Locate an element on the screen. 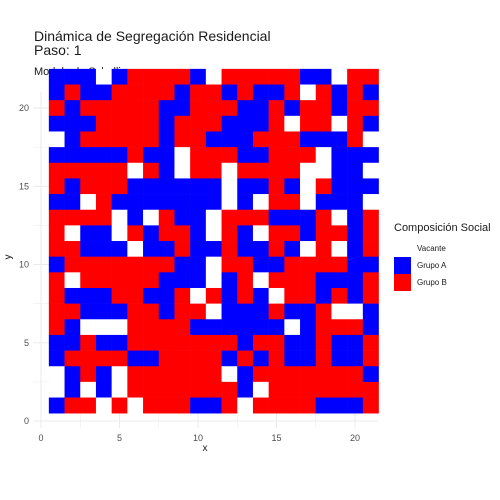 This screenshot has width=500, height=500. x-tick-label: 10 is located at coordinates (198, 438).